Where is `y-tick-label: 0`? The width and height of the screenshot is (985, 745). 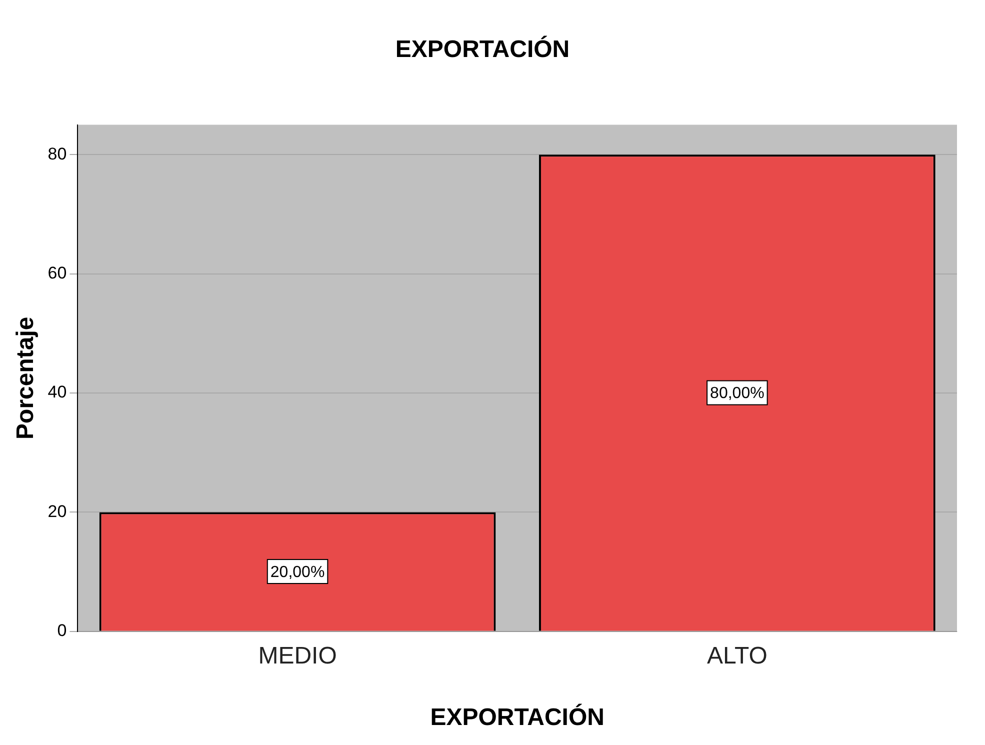 y-tick-label: 0 is located at coordinates (62, 630).